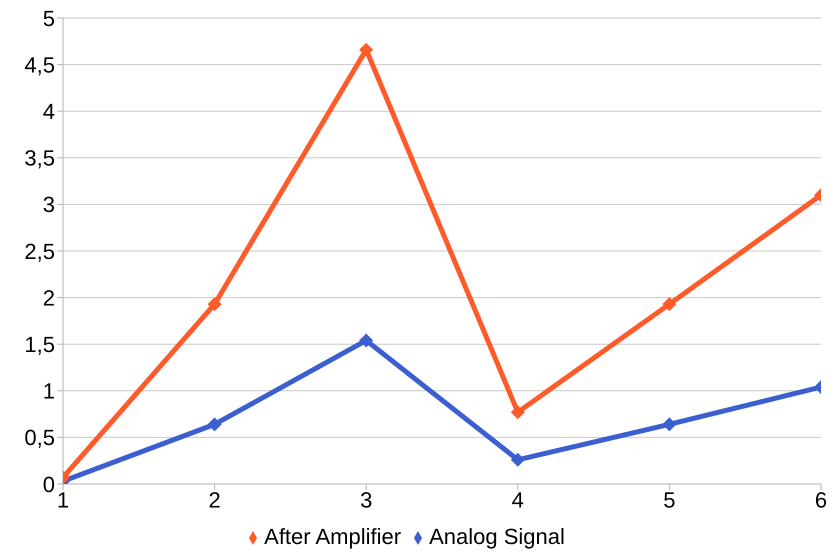  What do you see at coordinates (48, 18) in the screenshot?
I see `y-tick-label: 5` at bounding box center [48, 18].